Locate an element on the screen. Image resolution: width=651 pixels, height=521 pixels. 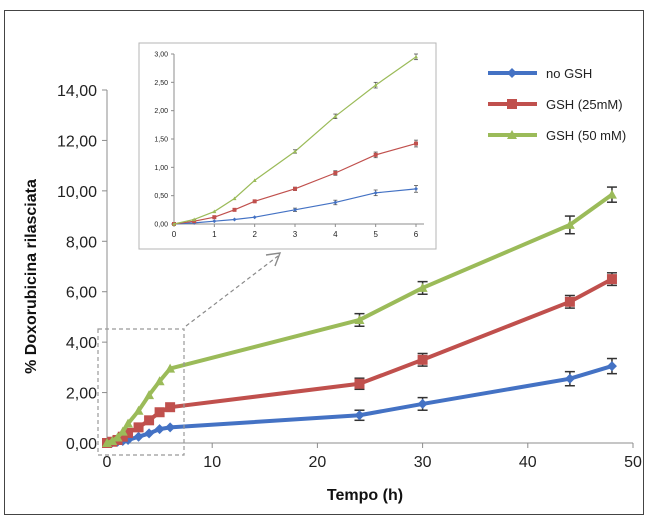
inset-x-tick-label: 5 is located at coordinates (375, 234).